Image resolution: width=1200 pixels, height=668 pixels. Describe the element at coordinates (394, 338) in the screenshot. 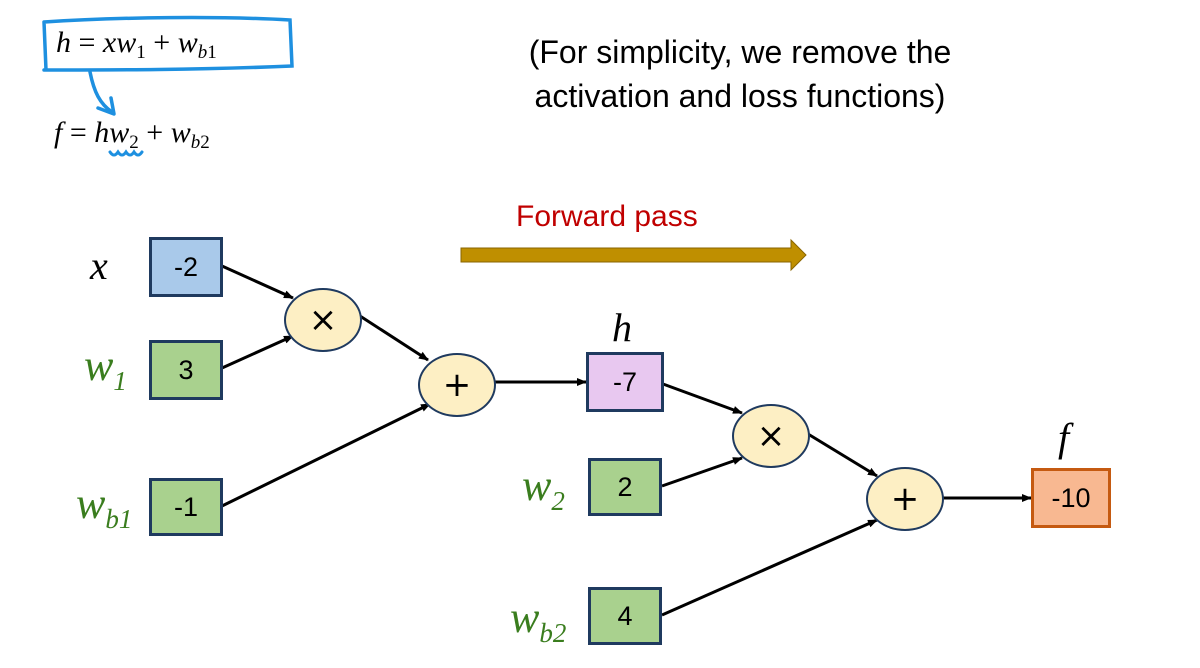

I see `edge-mul1-add1` at that location.